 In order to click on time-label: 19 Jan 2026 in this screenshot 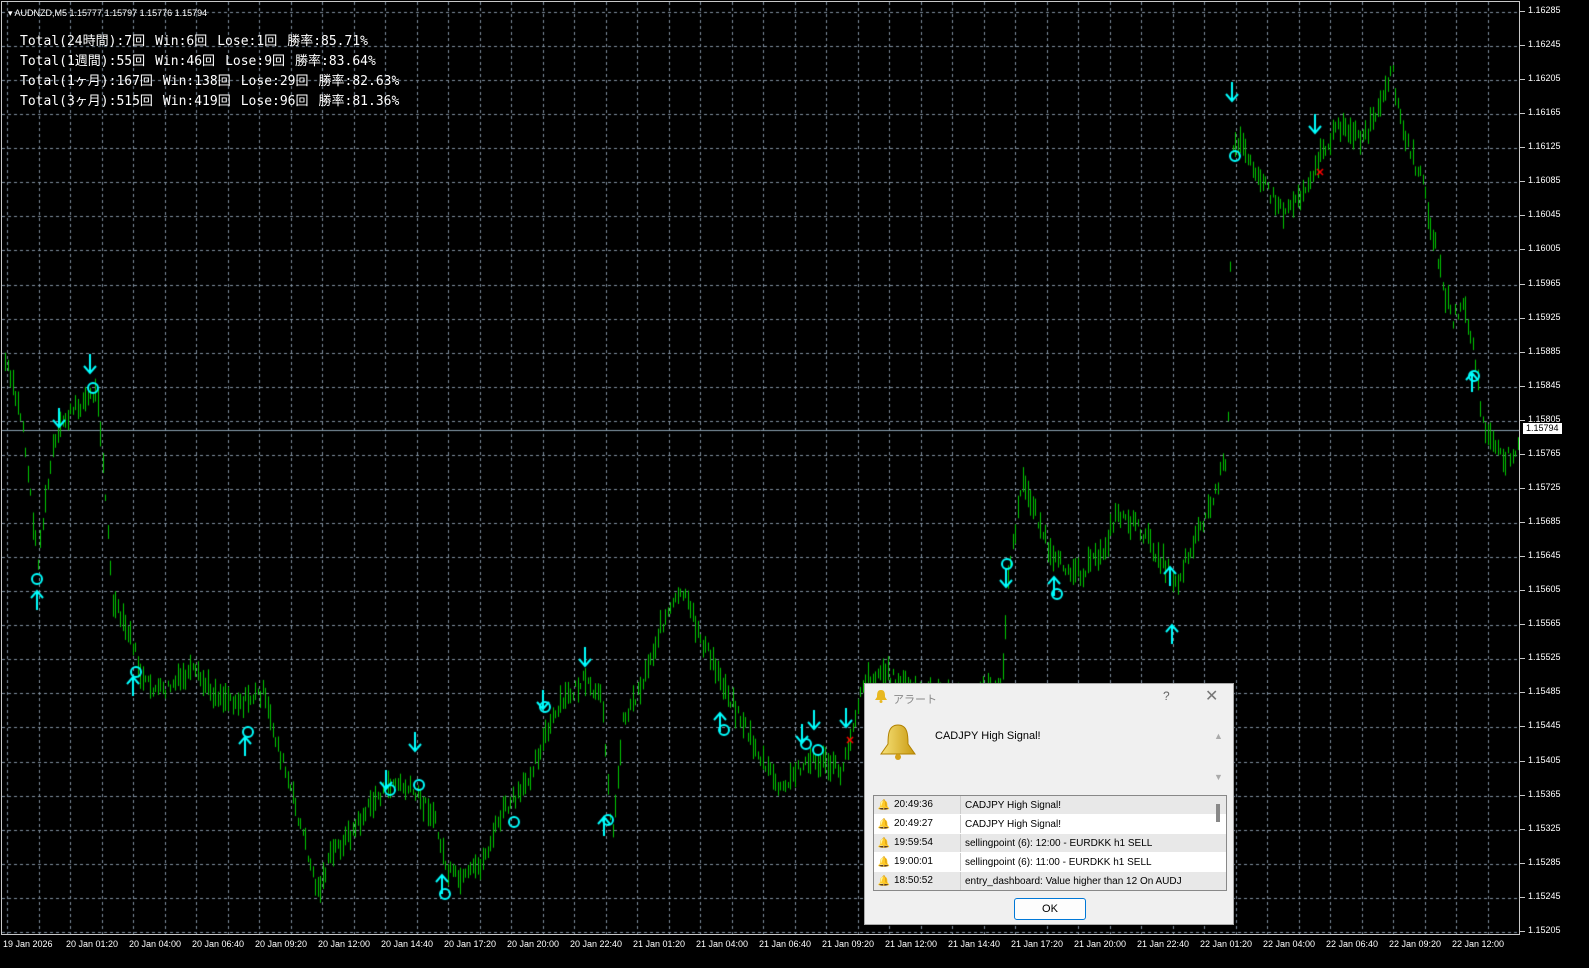, I will do `click(28, 944)`.